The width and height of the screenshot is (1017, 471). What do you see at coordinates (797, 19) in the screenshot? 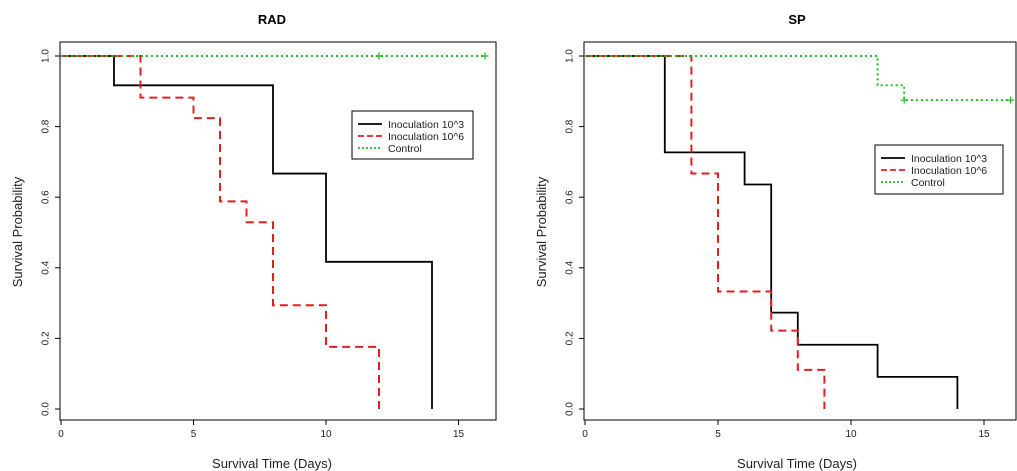
I see `chart-title: SP` at bounding box center [797, 19].